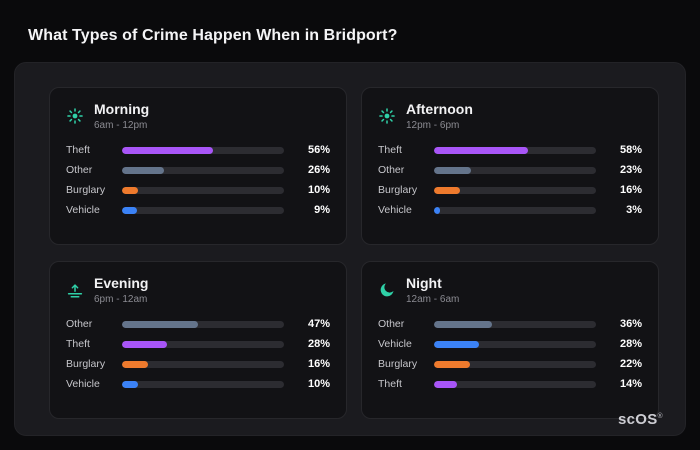  I want to click on sunset-icon, so click(75, 290).